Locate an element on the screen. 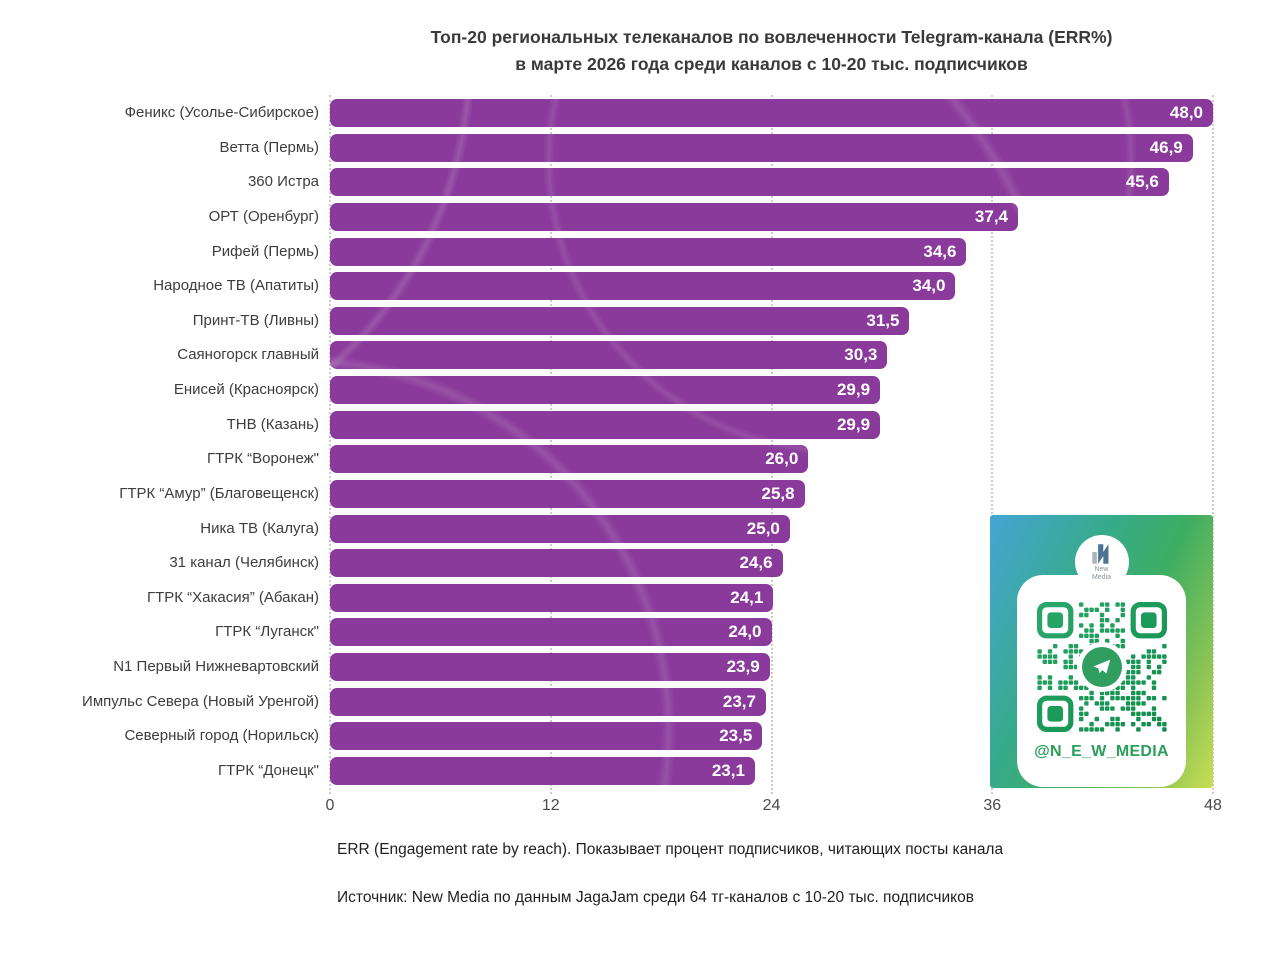 The height and width of the screenshot is (955, 1280). bar-row: ГТРК “Хакасия” (Абакан) 24,1 is located at coordinates (680, 597).